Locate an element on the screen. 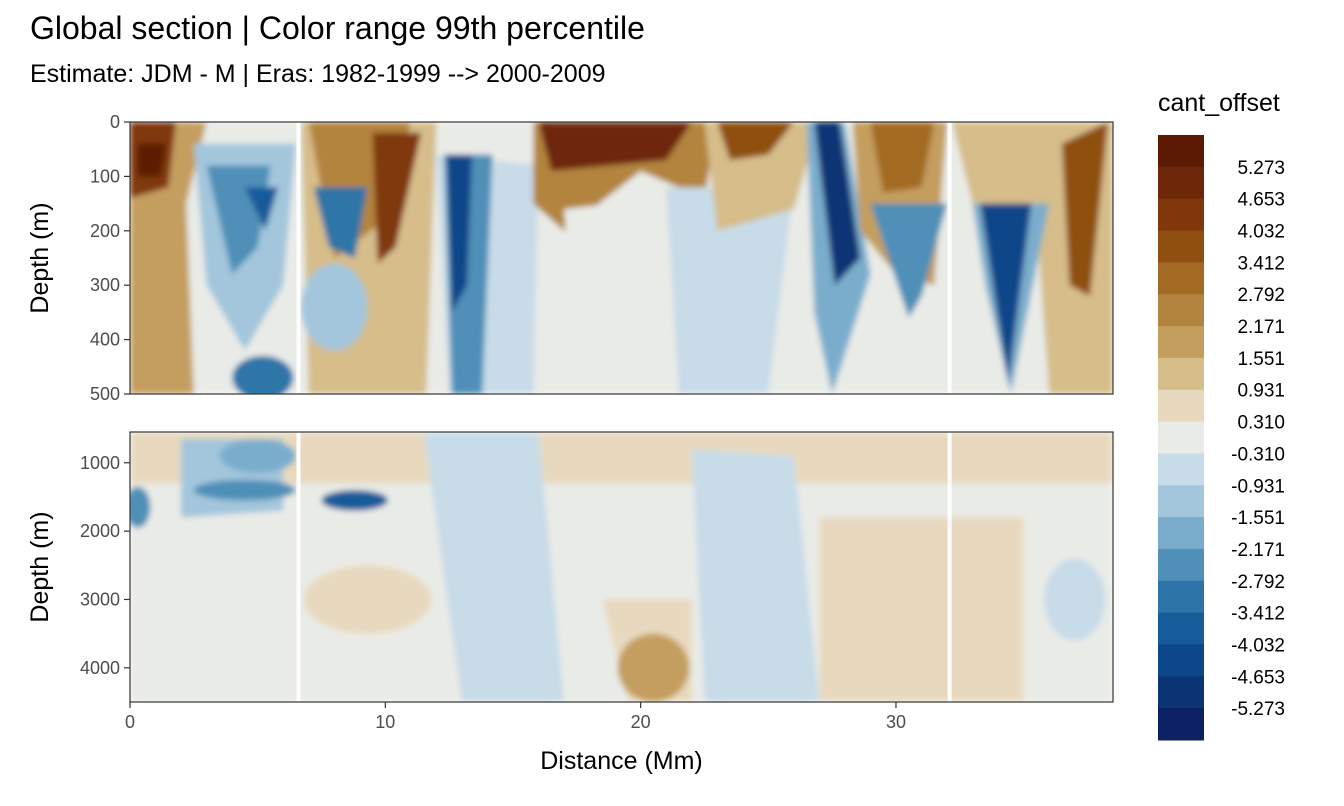 Image resolution: width=1344 pixels, height=806 pixels. legend-label: 1.551 is located at coordinates (1261, 359).